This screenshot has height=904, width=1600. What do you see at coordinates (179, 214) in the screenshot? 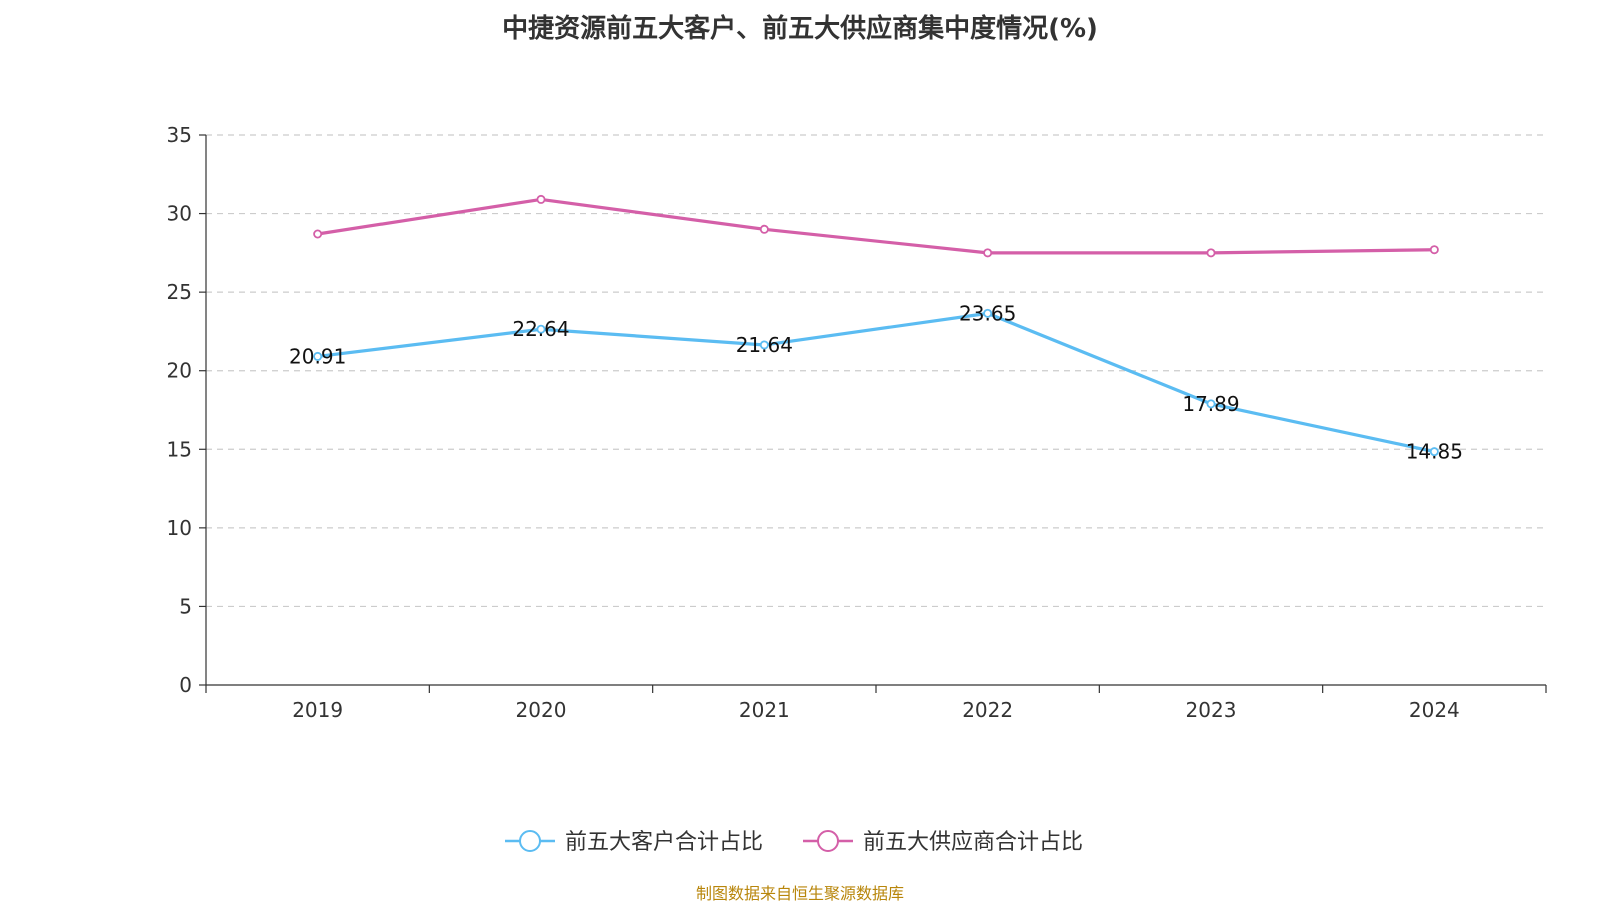
I see `y-tick-label: 30` at bounding box center [179, 214].